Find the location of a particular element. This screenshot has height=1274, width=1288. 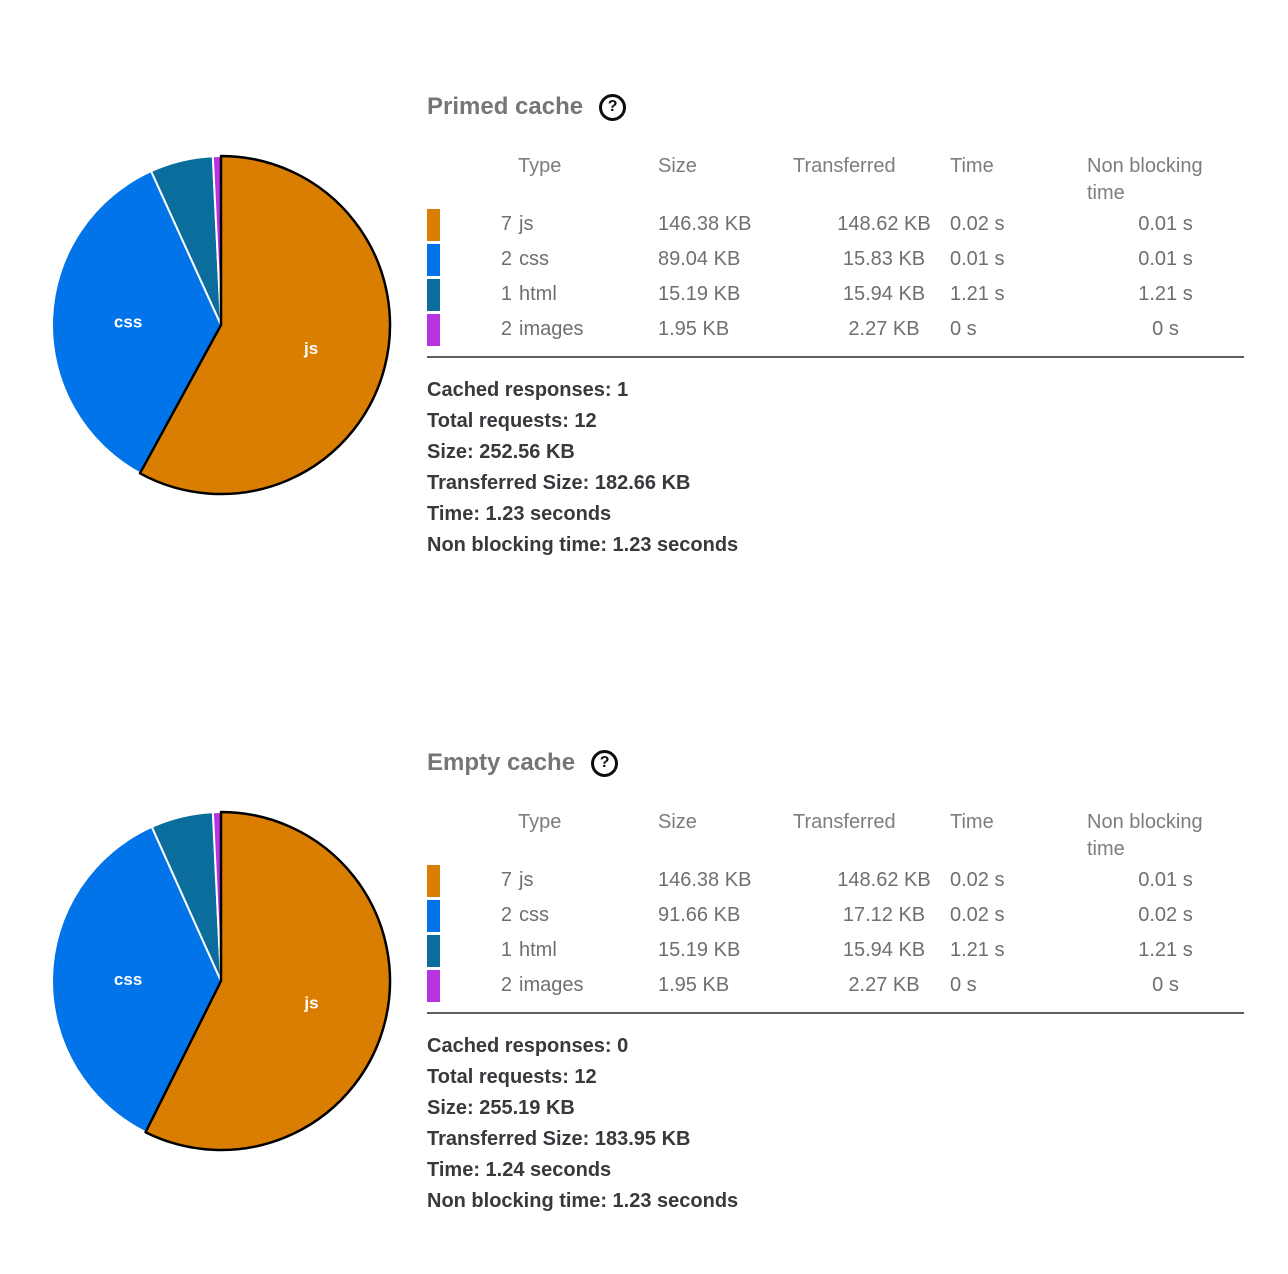

summary-line: Size: 255.19 KB is located at coordinates (501, 1108).